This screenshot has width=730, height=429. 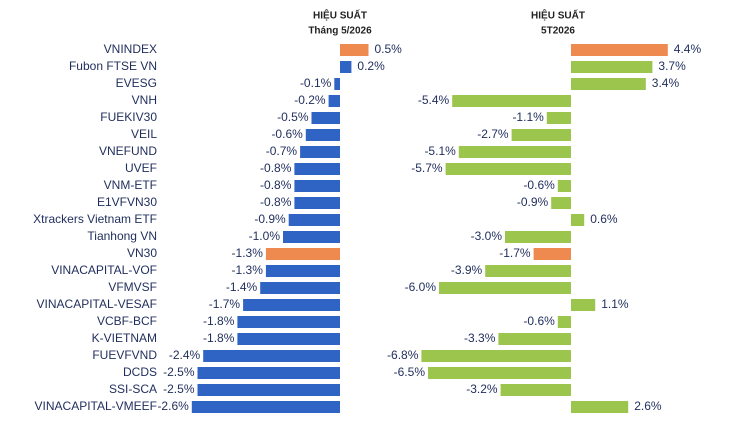 What do you see at coordinates (179, 389) in the screenshot?
I see `value-label: -2.5%` at bounding box center [179, 389].